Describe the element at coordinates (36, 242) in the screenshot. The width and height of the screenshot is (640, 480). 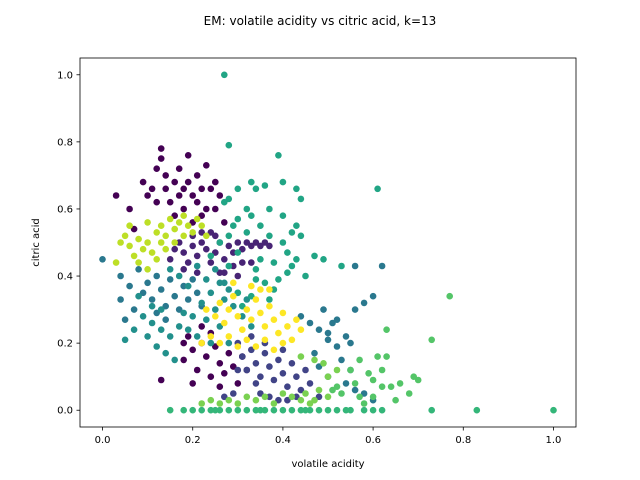
I see `y-axis-label: citric acid` at that location.